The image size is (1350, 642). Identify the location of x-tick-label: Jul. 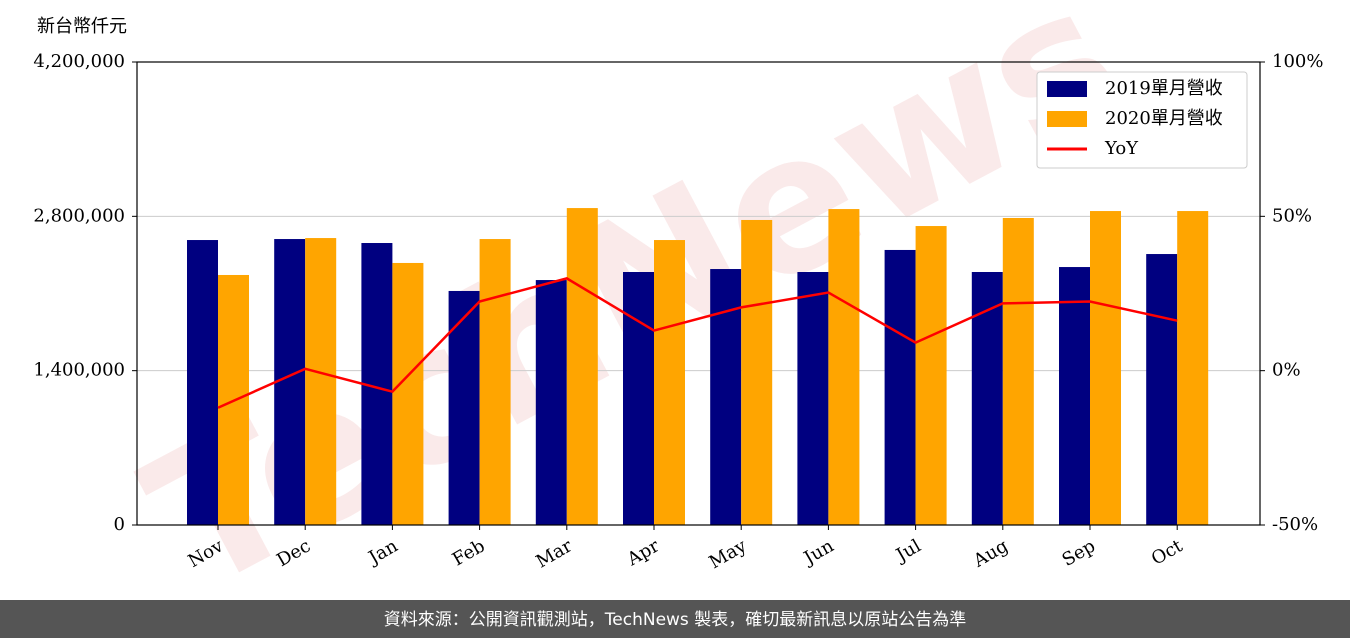
(908, 551).